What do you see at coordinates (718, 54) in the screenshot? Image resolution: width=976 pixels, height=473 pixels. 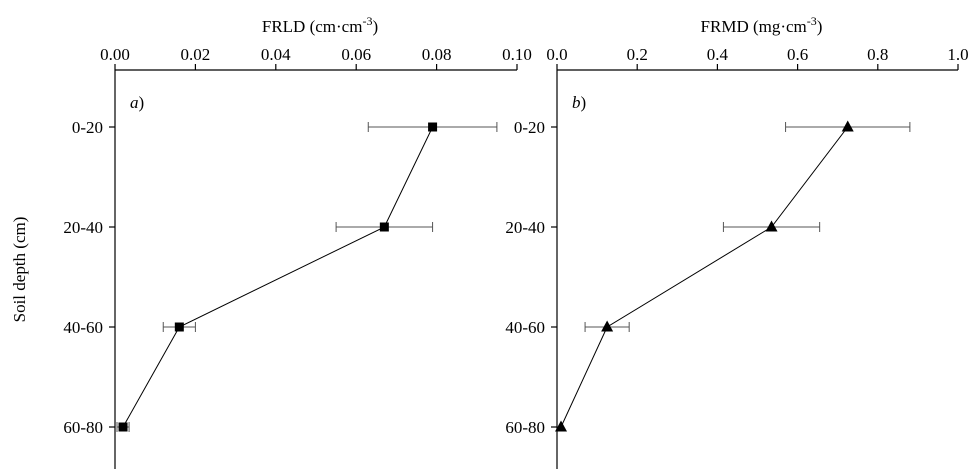 I see `x-tick-label: 0.4` at bounding box center [718, 54].